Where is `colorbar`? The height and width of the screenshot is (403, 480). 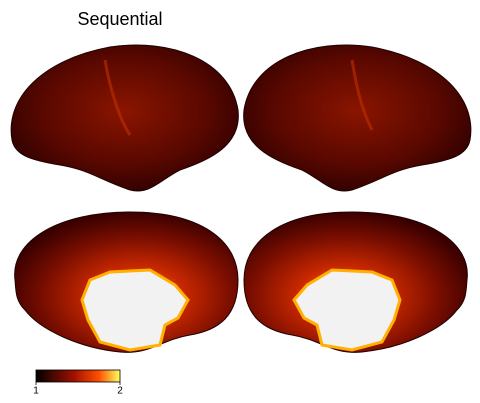 colorbar is located at coordinates (78, 376).